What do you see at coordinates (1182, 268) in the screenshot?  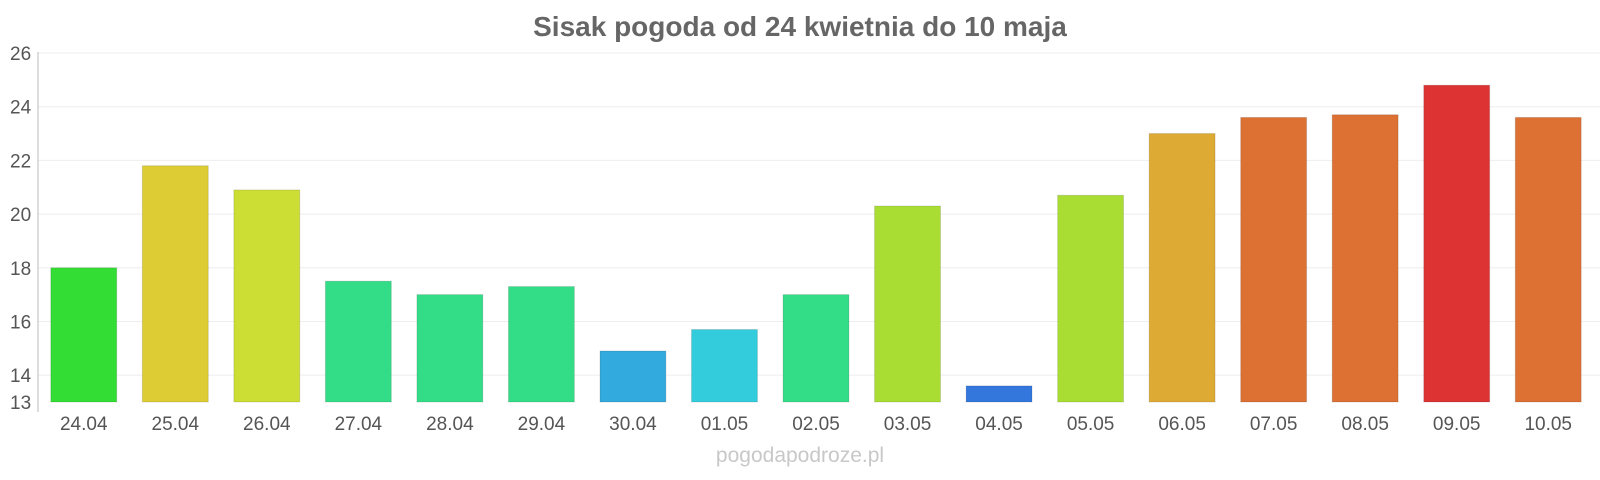 I see `bar-06.05` at bounding box center [1182, 268].